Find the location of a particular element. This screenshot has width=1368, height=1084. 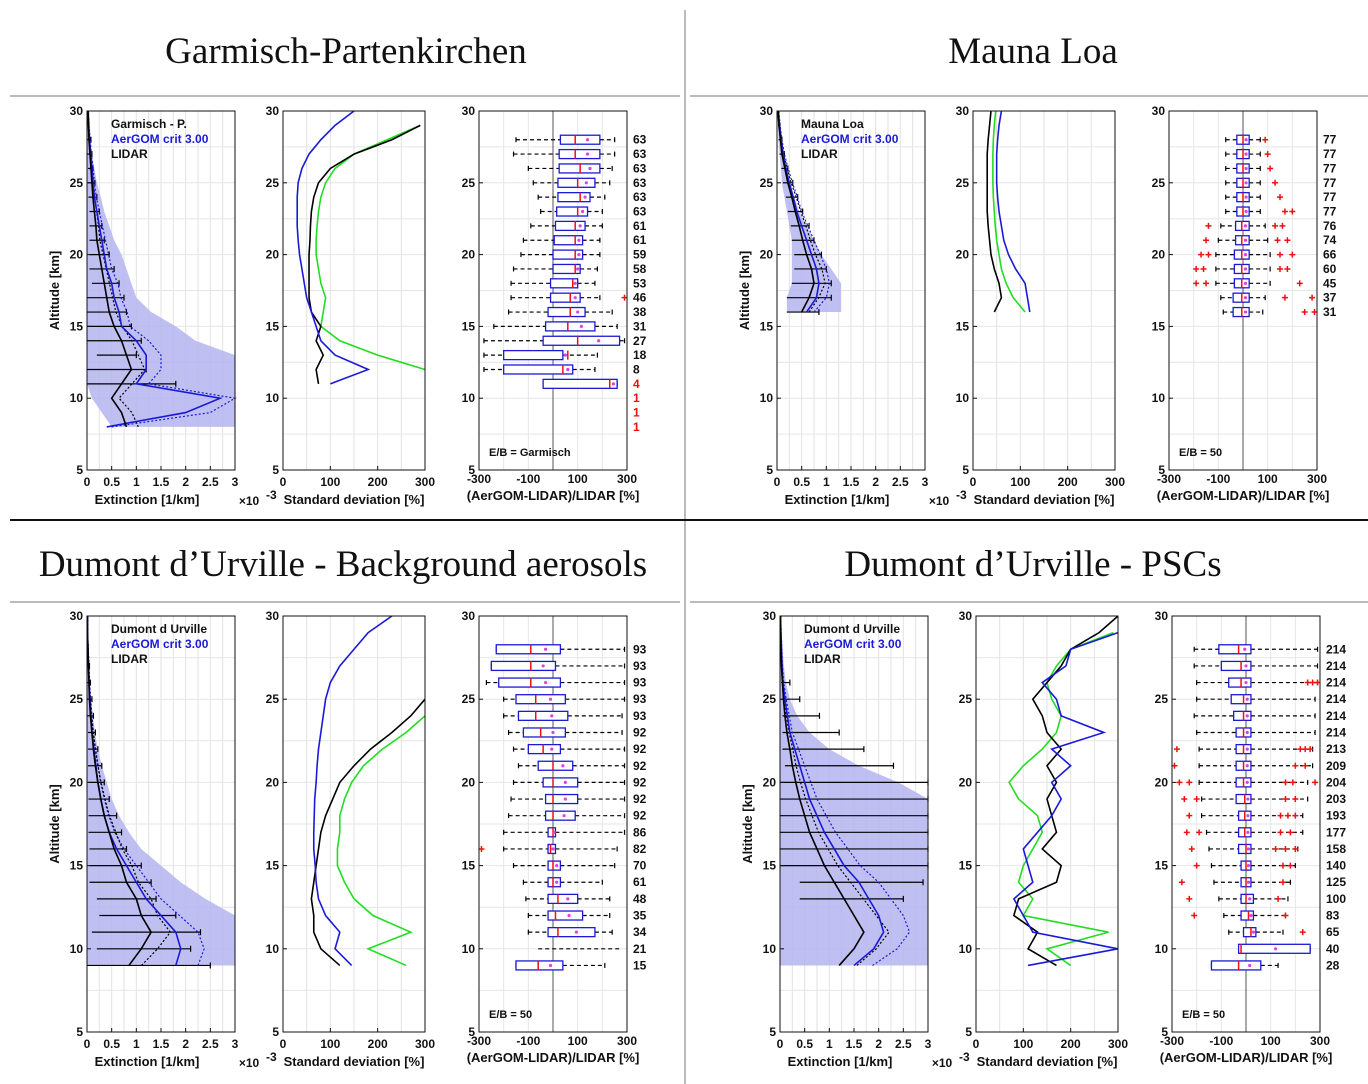

legend-lidar: LIDAR is located at coordinates (819, 154).